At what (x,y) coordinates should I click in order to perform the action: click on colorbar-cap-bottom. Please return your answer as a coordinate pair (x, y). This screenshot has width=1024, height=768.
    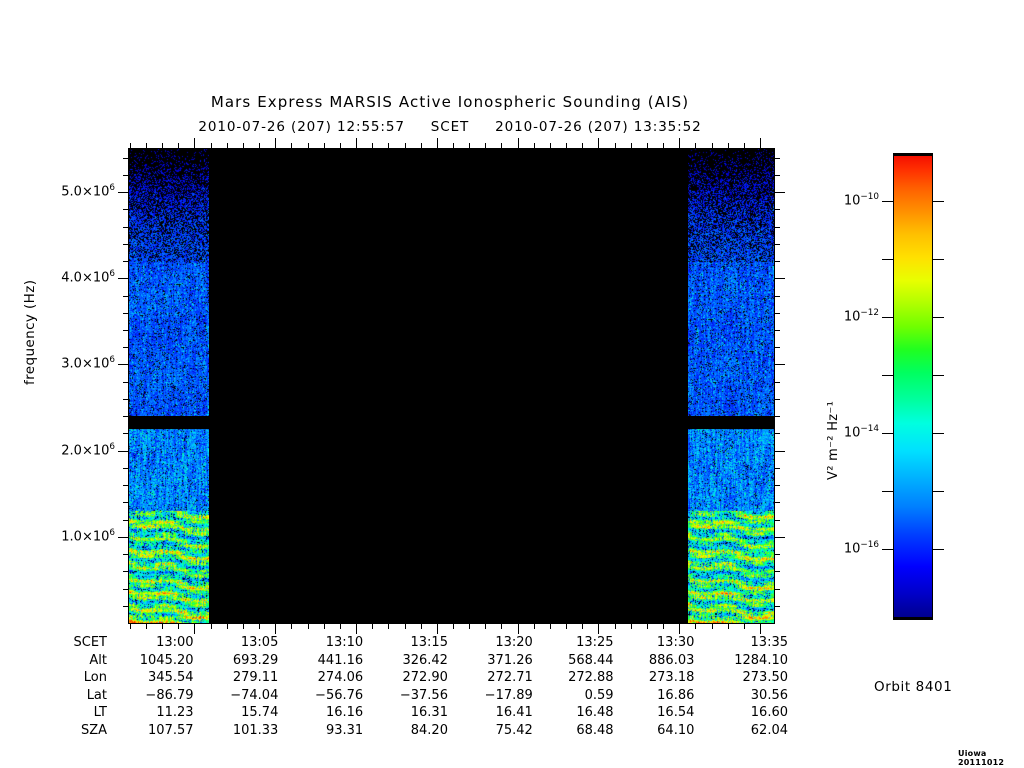
    Looking at the image, I should click on (913, 618).